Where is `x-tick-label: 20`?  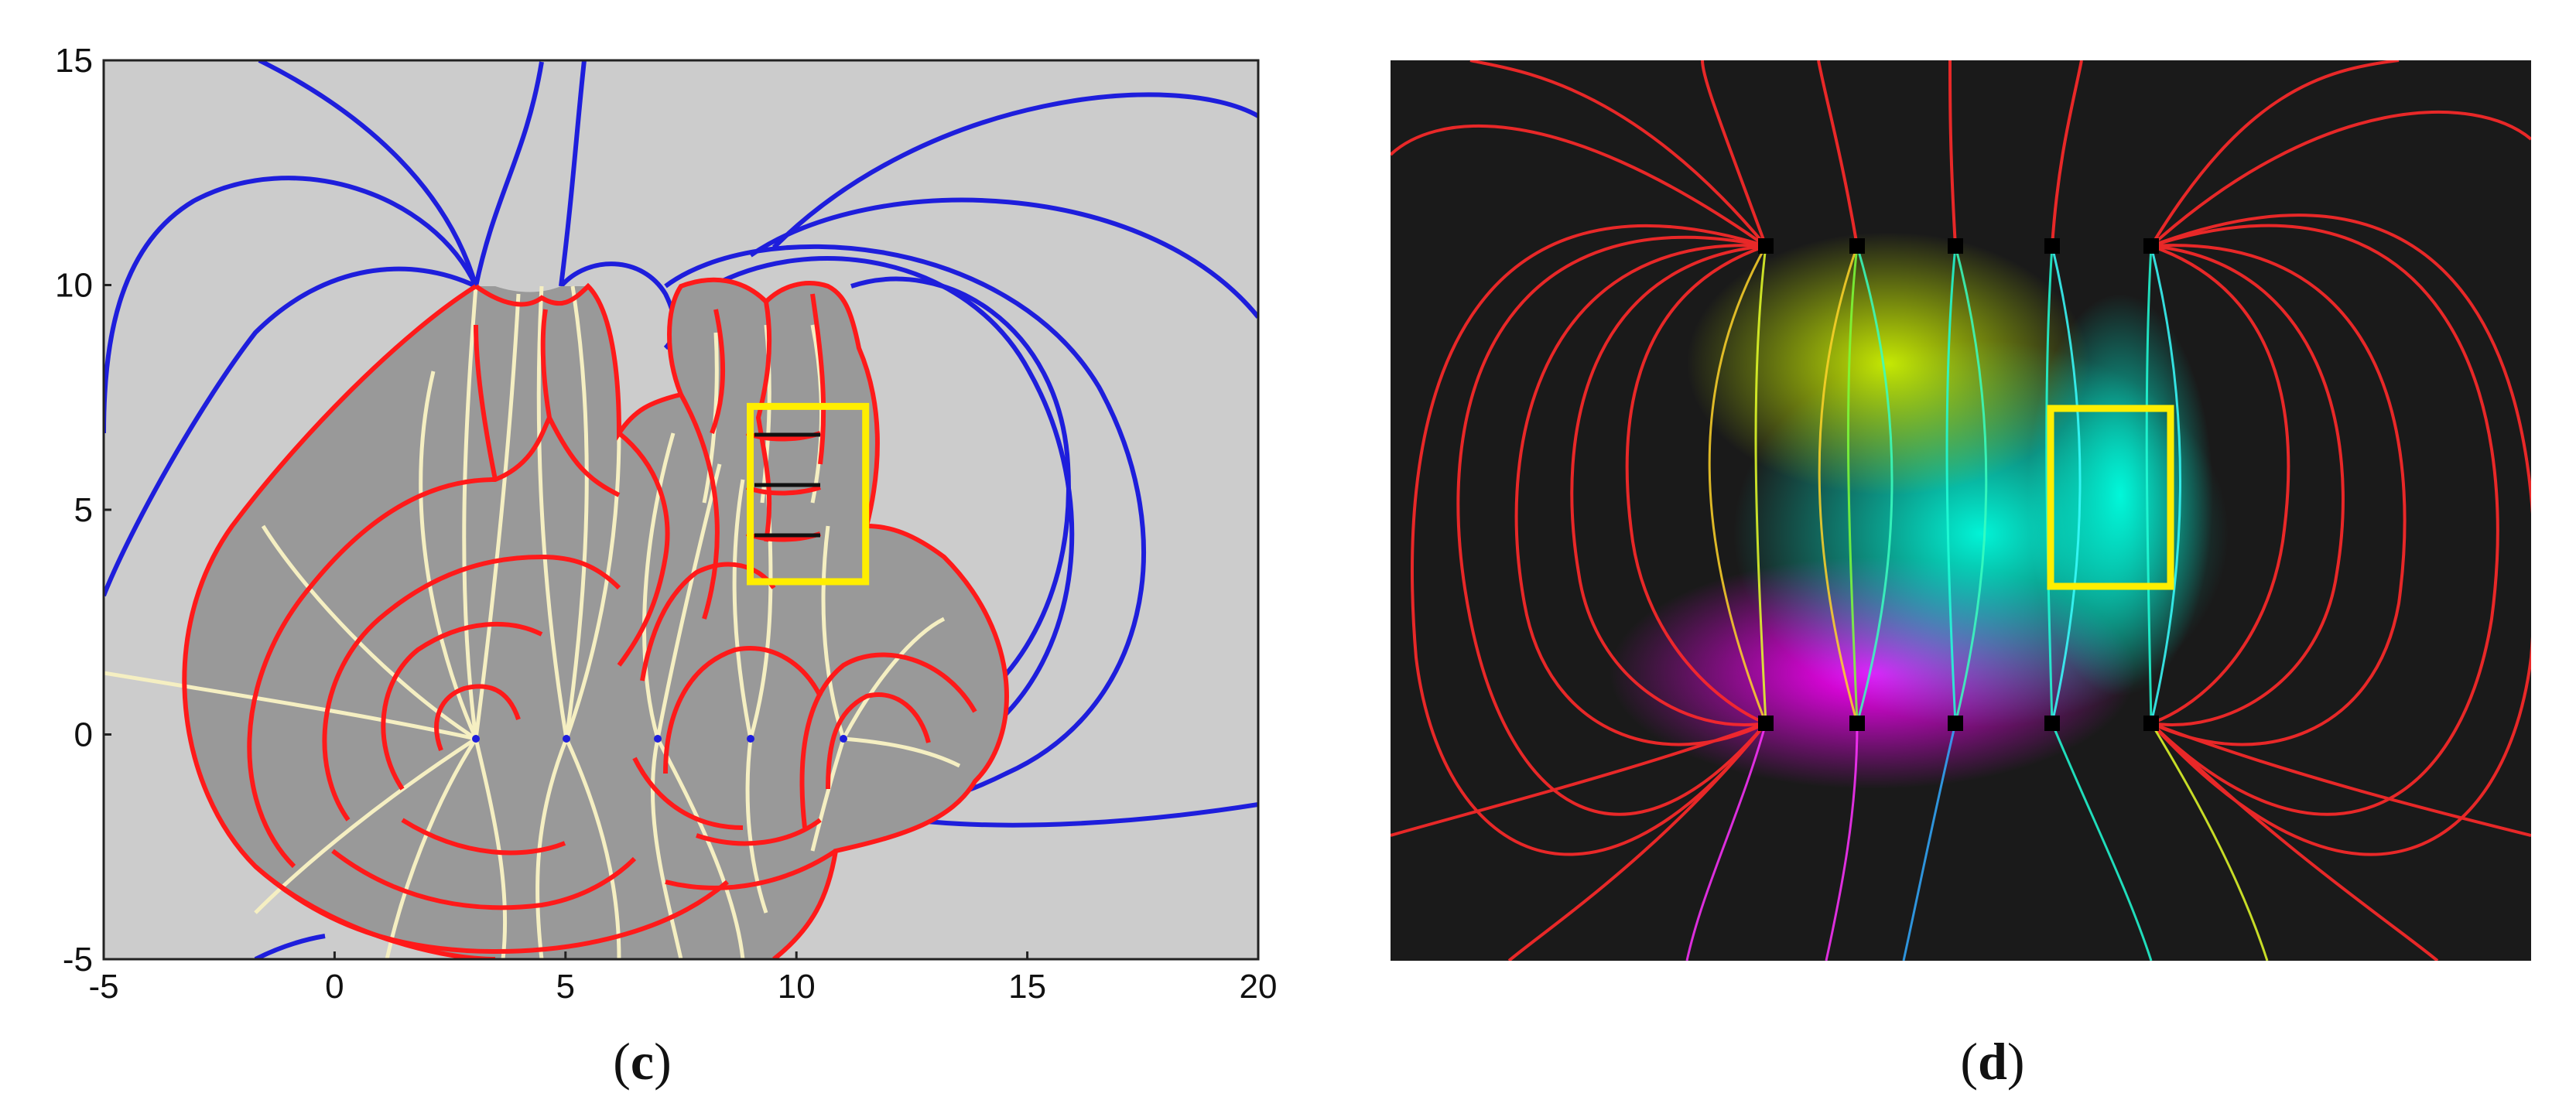
x-tick-label: 20 is located at coordinates (1259, 987).